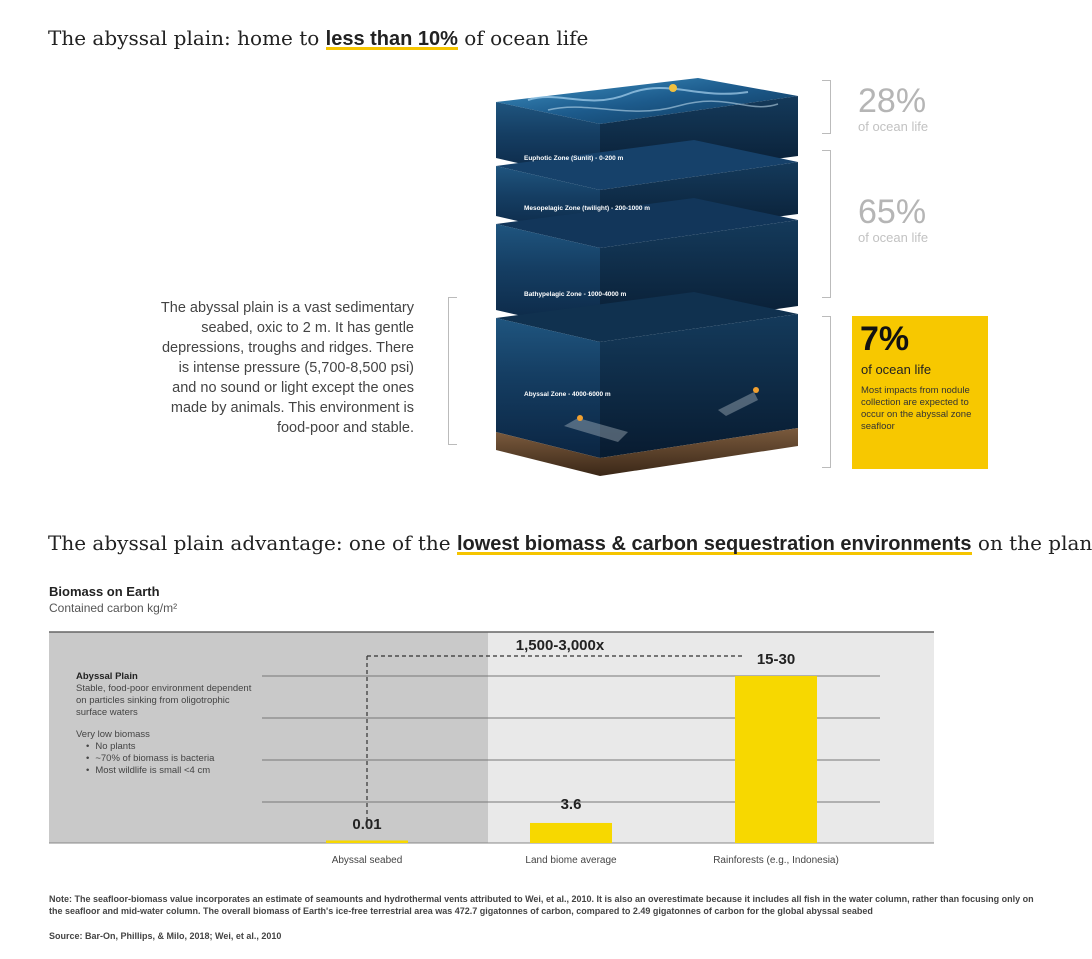 The image size is (1092, 959). Describe the element at coordinates (367, 860) in the screenshot. I see `category-label: Abyssal seabed` at that location.